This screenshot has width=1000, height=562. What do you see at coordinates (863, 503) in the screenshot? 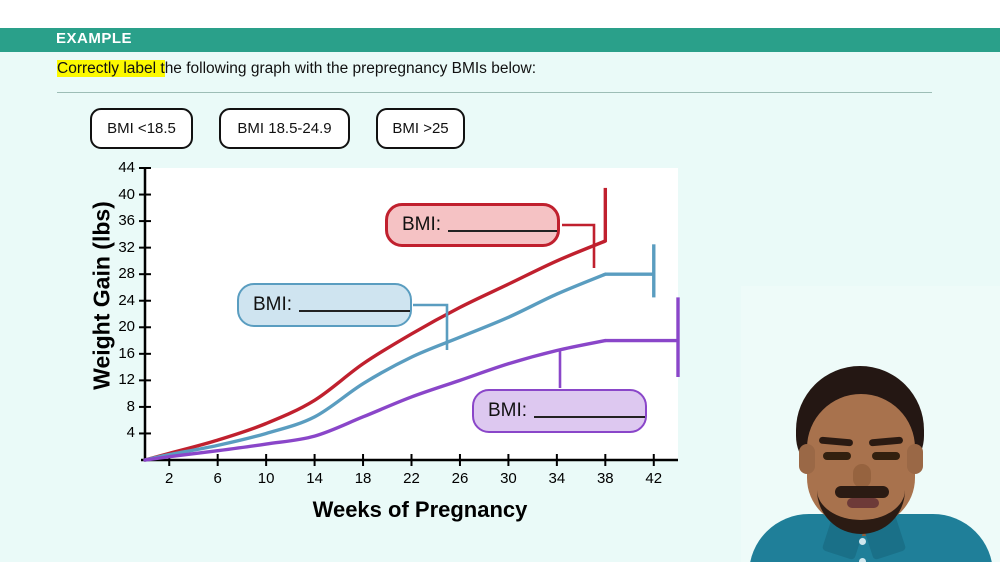
I see `person-mouth` at bounding box center [863, 503].